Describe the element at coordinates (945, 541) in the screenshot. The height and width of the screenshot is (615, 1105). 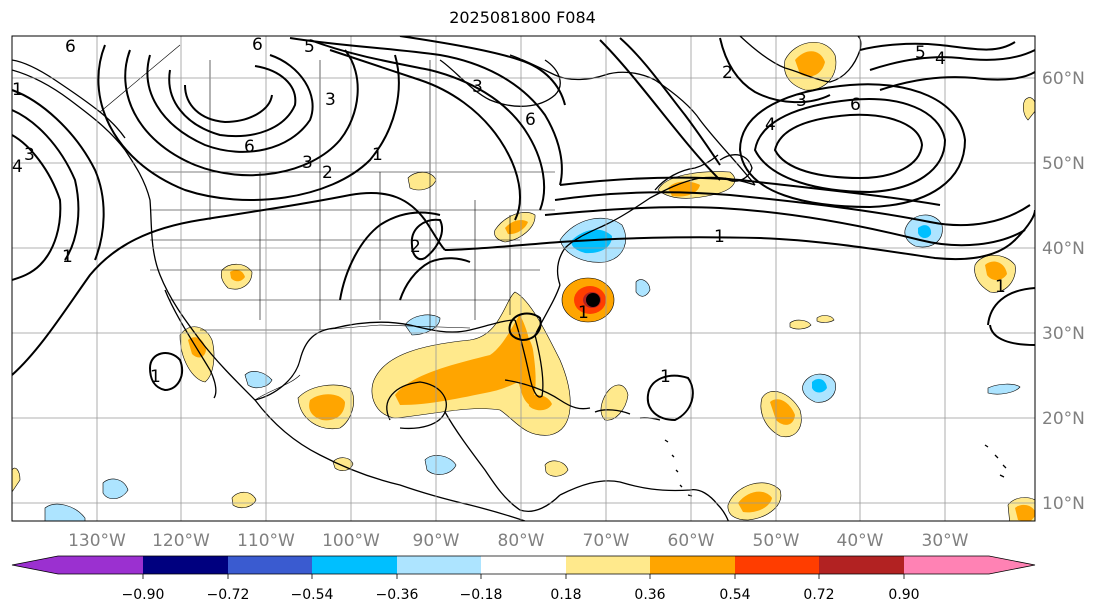
I see `lon-label: 30°W` at that location.